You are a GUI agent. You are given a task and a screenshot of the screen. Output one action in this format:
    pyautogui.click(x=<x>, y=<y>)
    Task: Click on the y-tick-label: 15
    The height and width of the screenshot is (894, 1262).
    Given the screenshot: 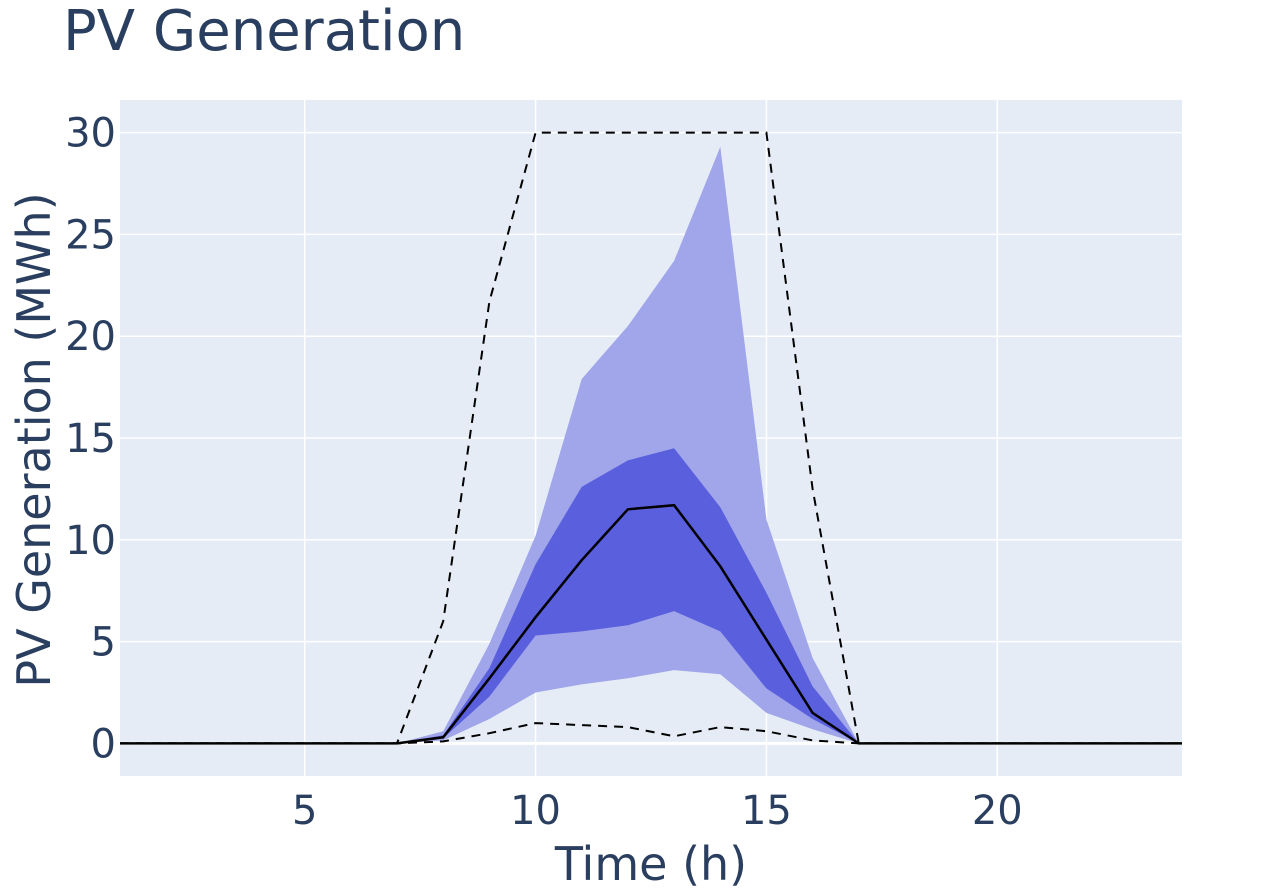 What is the action you would take?
    pyautogui.click(x=90, y=439)
    